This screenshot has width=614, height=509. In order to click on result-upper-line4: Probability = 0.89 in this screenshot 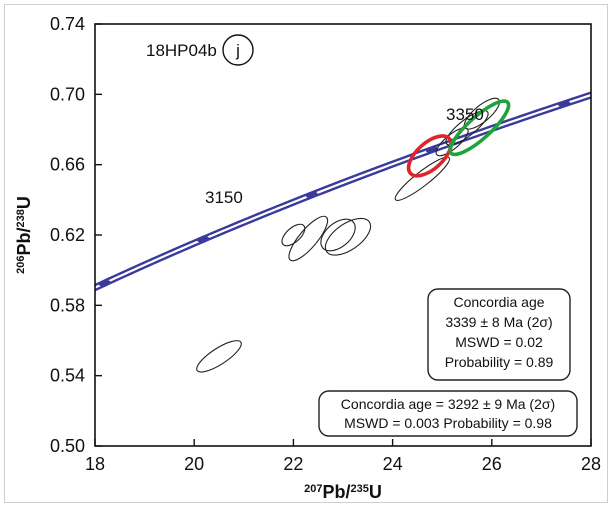, I will do `click(499, 362)`.